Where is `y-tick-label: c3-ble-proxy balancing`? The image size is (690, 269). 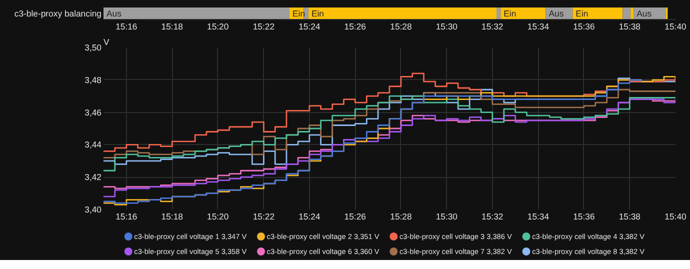
y-tick-label: c3-ble-proxy balancing is located at coordinates (58, 13).